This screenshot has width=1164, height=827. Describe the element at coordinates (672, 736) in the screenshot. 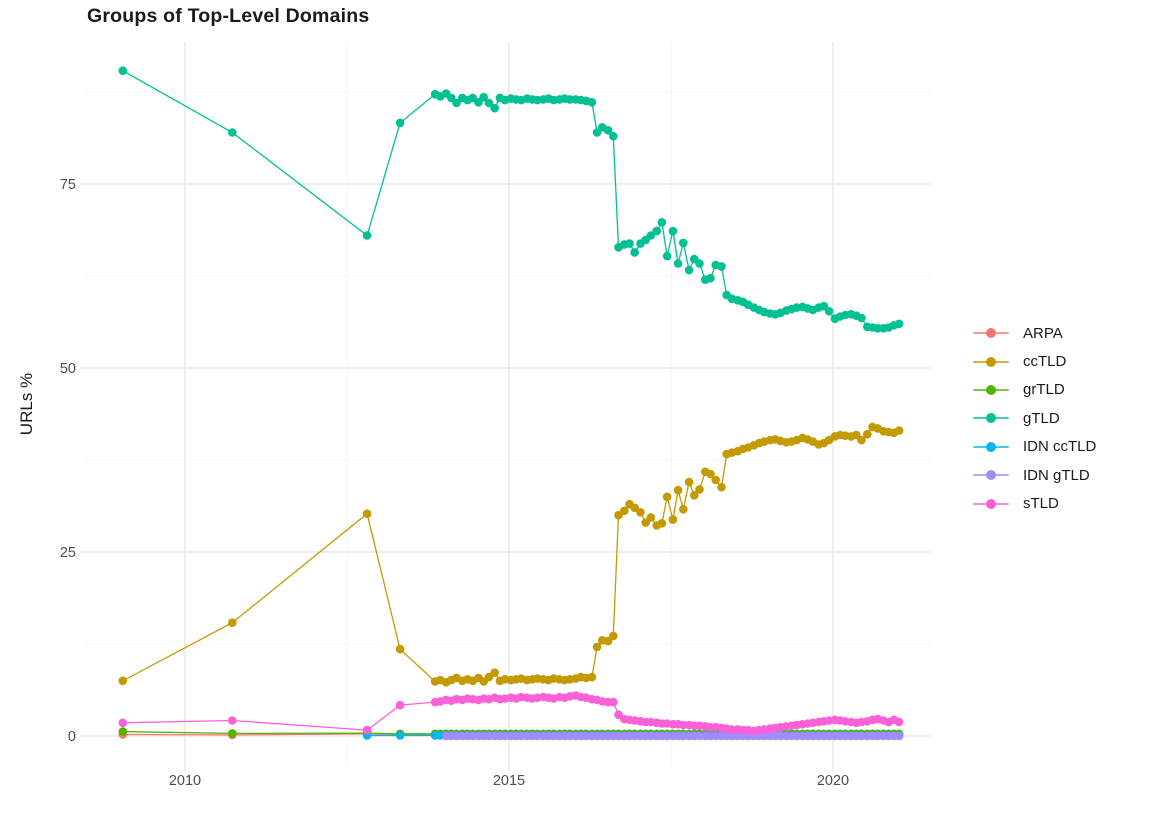

I see `series-IDN-gTLD` at that location.